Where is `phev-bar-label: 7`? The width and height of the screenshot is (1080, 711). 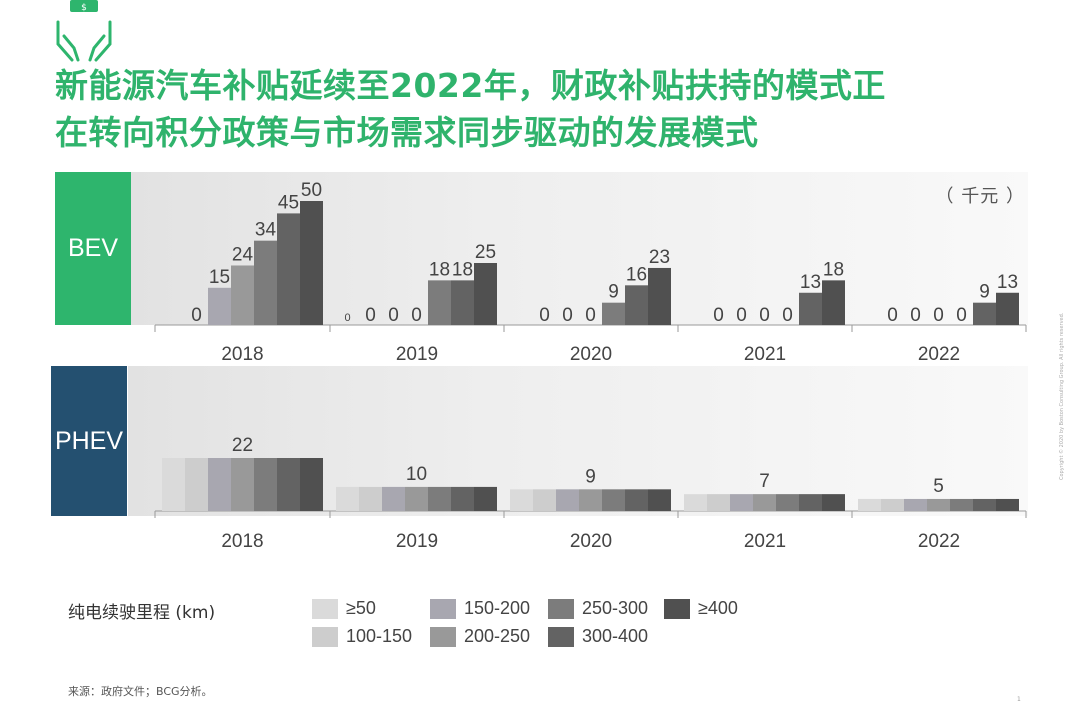
phev-bar-label: 7 is located at coordinates (764, 481).